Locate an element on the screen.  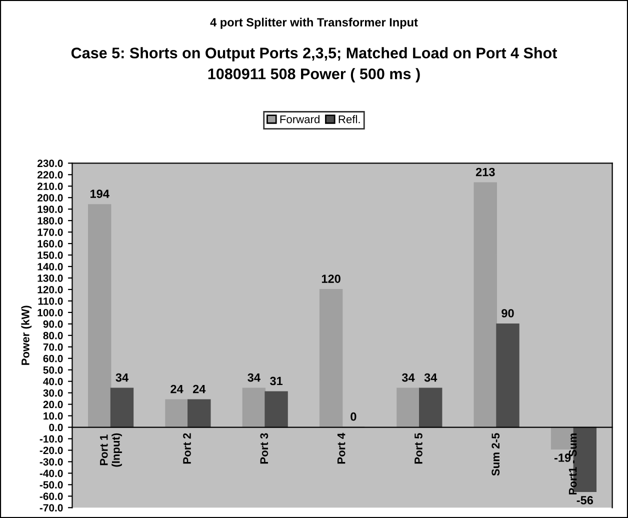
y-tick-label: 130.0 is located at coordinates (50, 278).